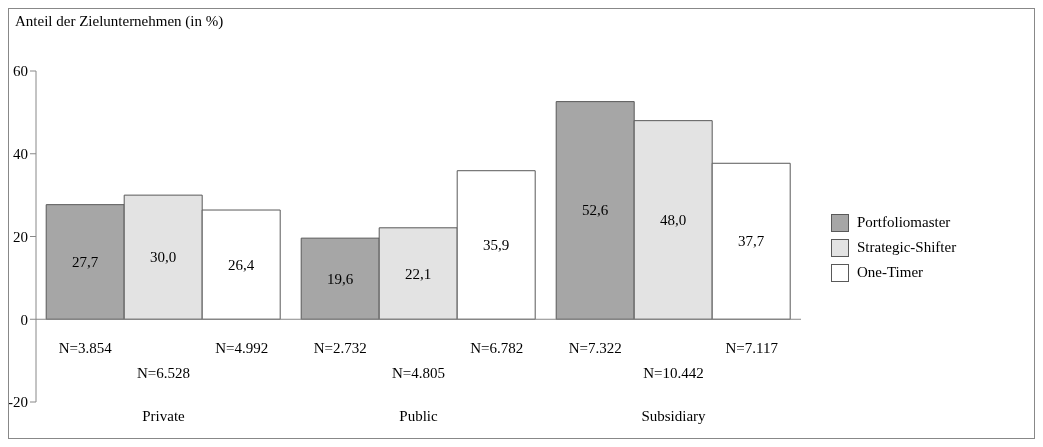  I want to click on annotation: N=10.442, so click(673, 374).